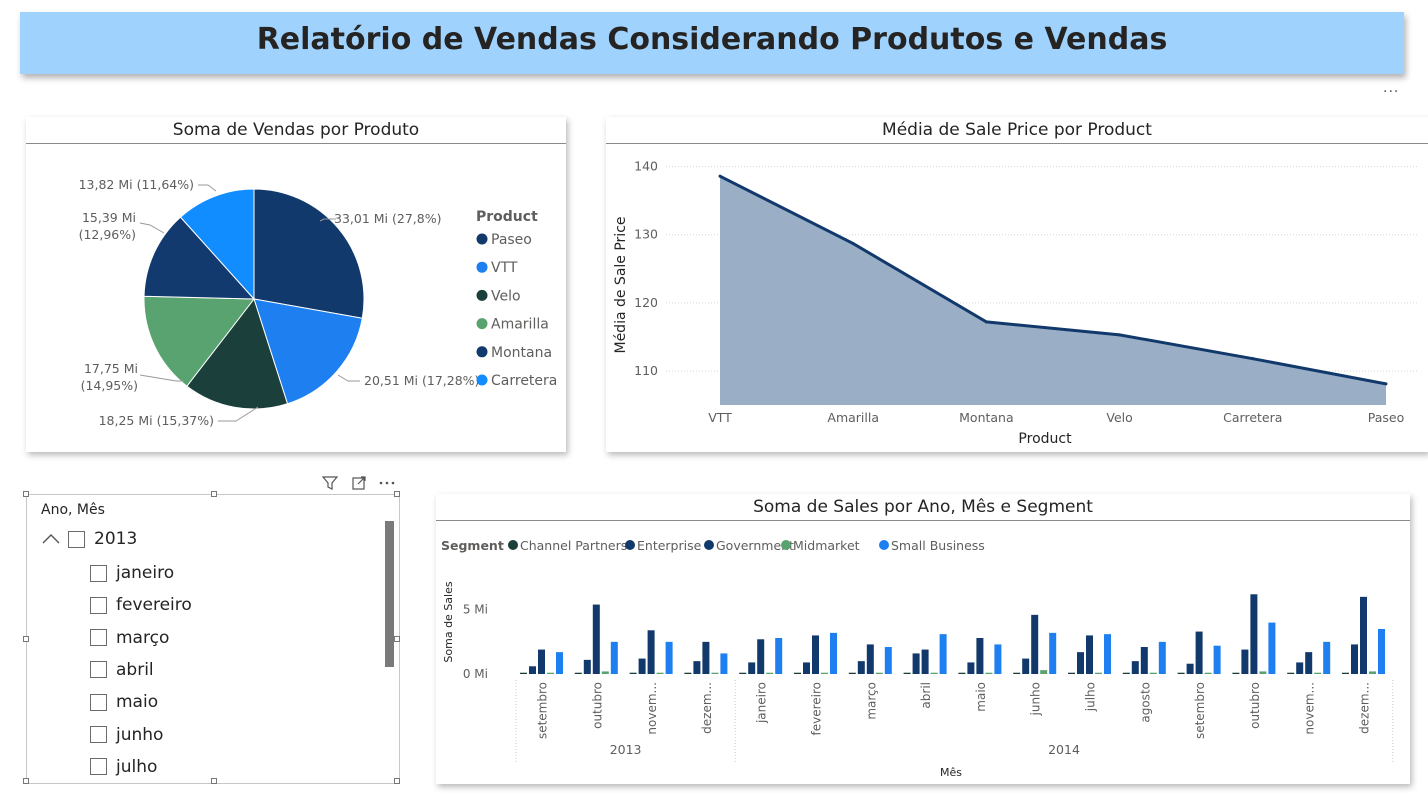  I want to click on pie-legend-item-montana: Montana, so click(521, 353).